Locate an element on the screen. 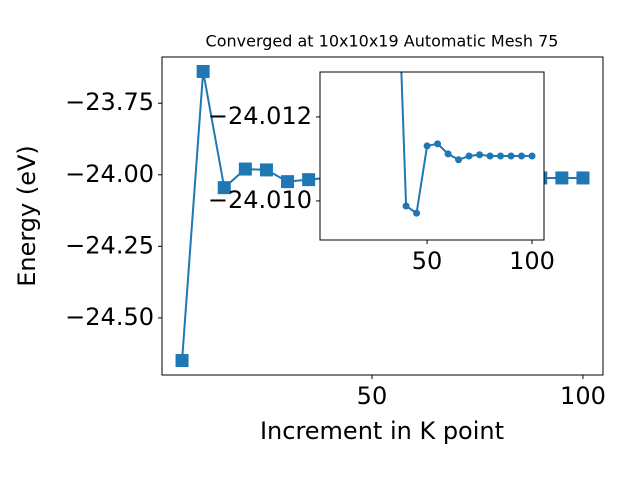 The width and height of the screenshot is (640, 480). y-tick-label: −24.00 is located at coordinates (109, 174).